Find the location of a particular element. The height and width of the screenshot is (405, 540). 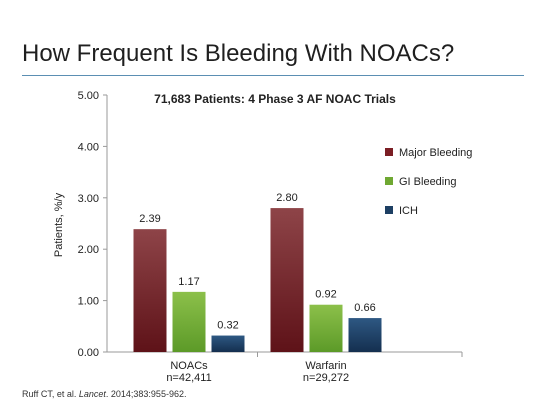

bar-value-label: 2.80 is located at coordinates (286, 198).